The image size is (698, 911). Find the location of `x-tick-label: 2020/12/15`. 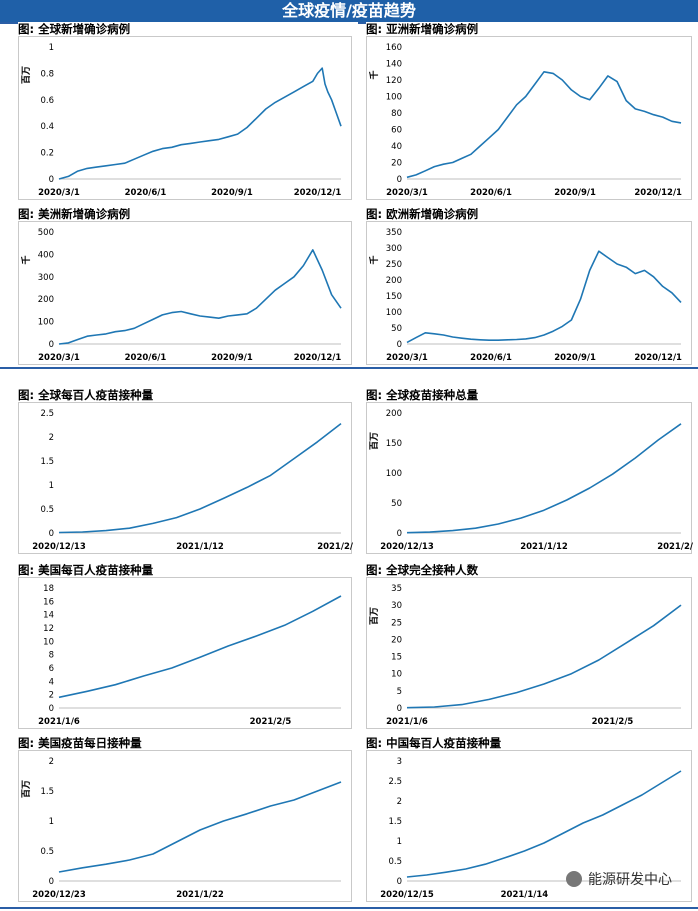

x-tick-label: 2020/12/15 is located at coordinates (407, 895).